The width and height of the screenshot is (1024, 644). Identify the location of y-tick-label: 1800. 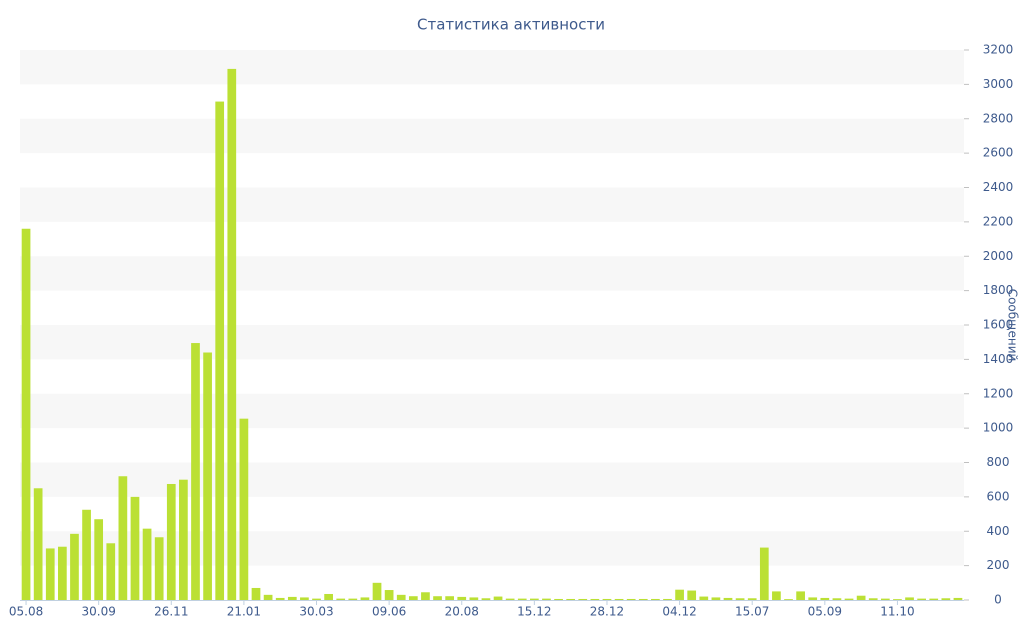
(998, 290).